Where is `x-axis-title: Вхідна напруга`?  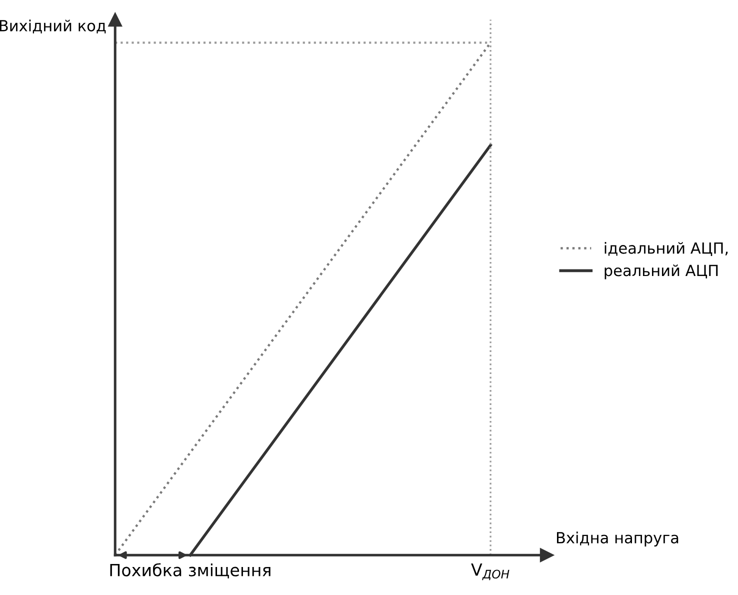
x-axis-title: Вхідна напруга is located at coordinates (617, 539).